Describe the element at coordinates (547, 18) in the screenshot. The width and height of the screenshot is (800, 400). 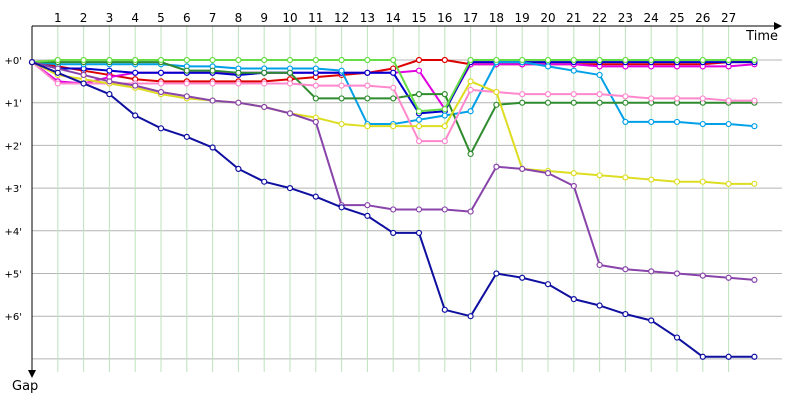
I see `x-tick-label: 20` at that location.